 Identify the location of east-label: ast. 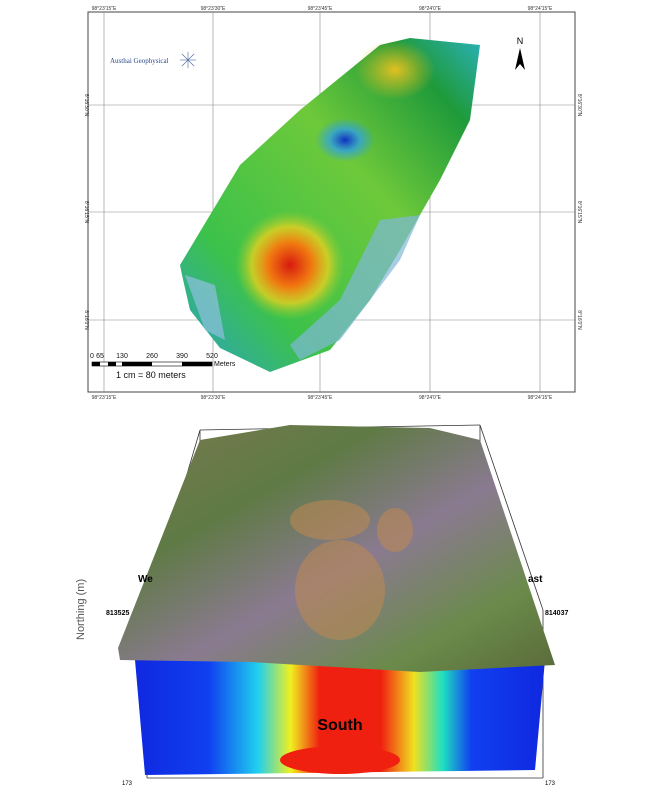
(535, 579).